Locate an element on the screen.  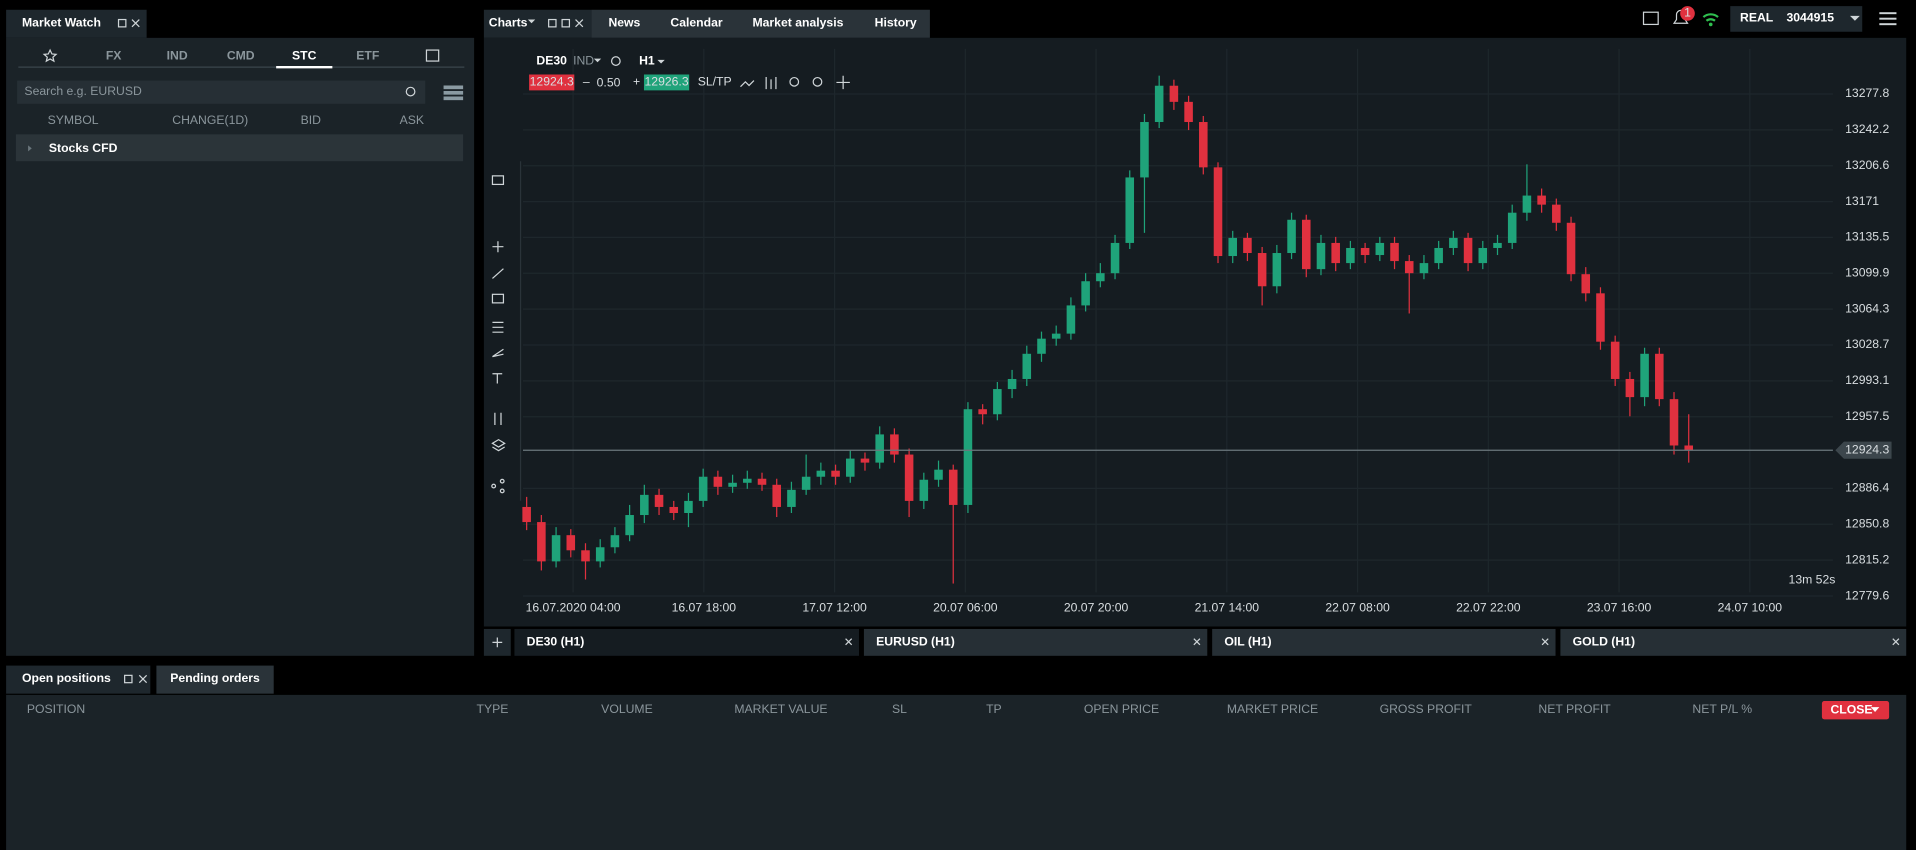
account-box is located at coordinates (1796, 19).